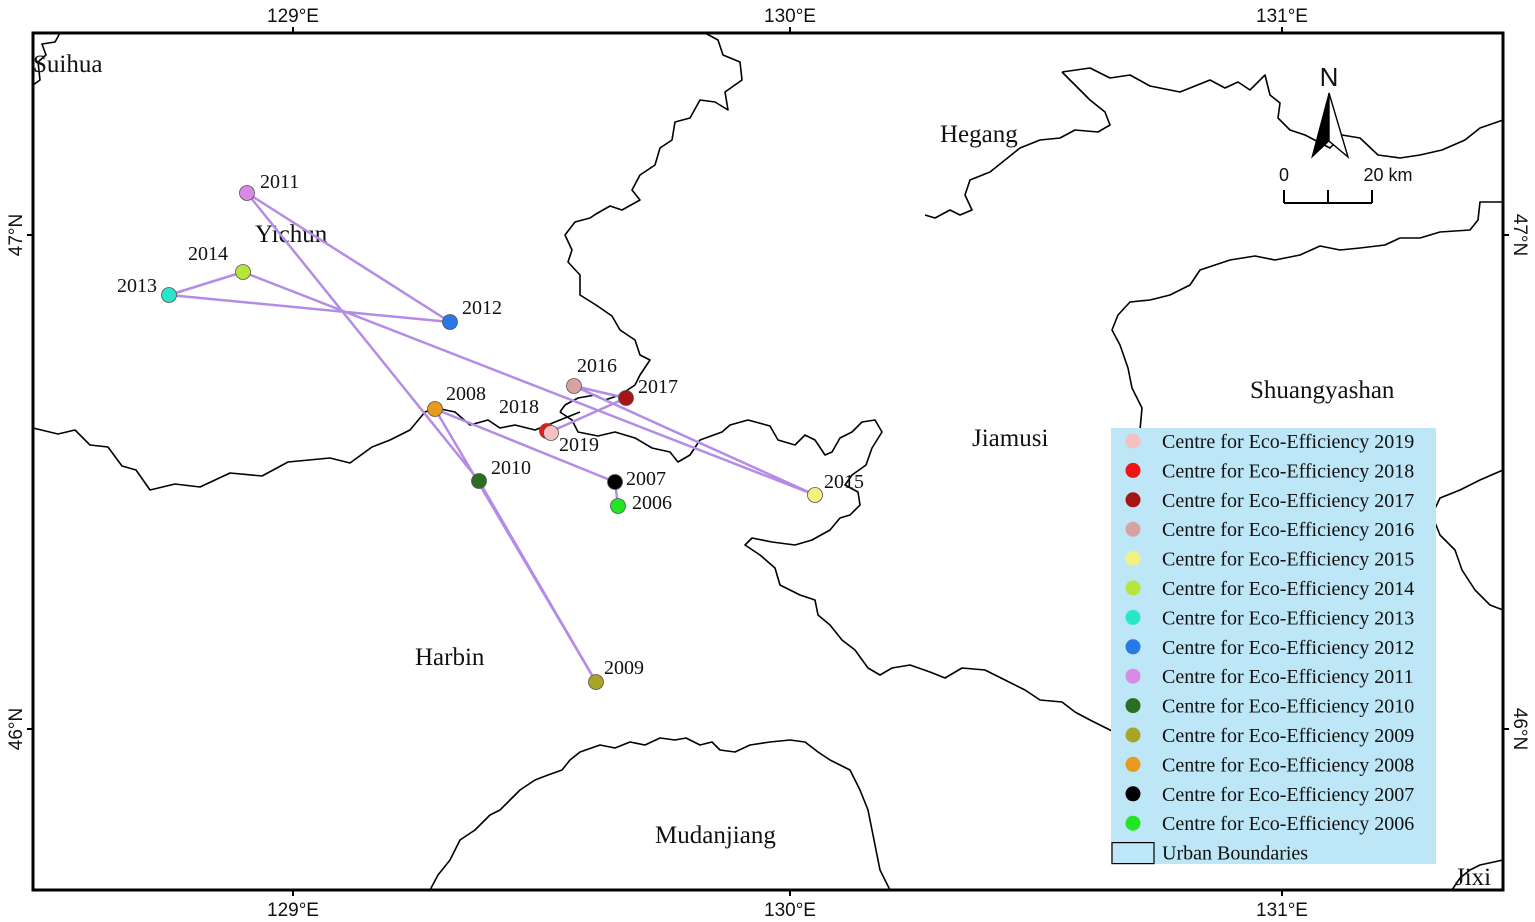  I want to click on boundary-yichun-jiamusi, so click(651, 222).